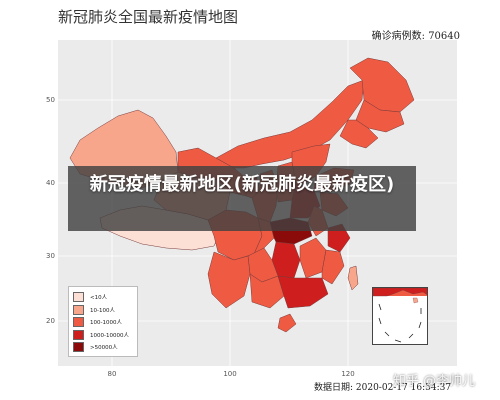 The width and height of the screenshot is (500, 400). I want to click on y-tick-40: 40, so click(50, 183).